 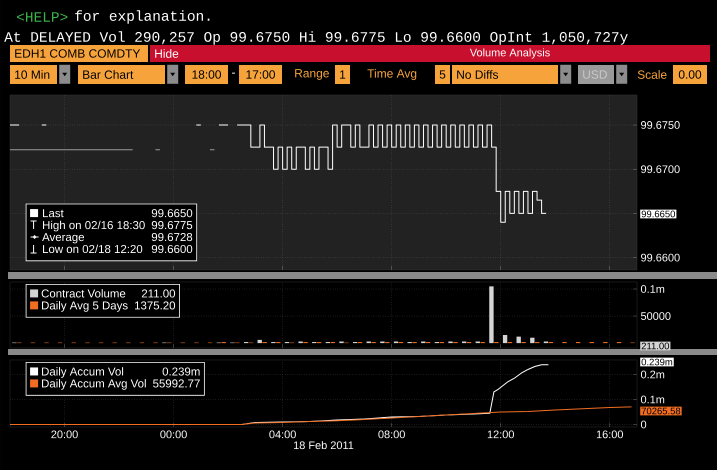 I want to click on text: 0.00, so click(x=690, y=74).